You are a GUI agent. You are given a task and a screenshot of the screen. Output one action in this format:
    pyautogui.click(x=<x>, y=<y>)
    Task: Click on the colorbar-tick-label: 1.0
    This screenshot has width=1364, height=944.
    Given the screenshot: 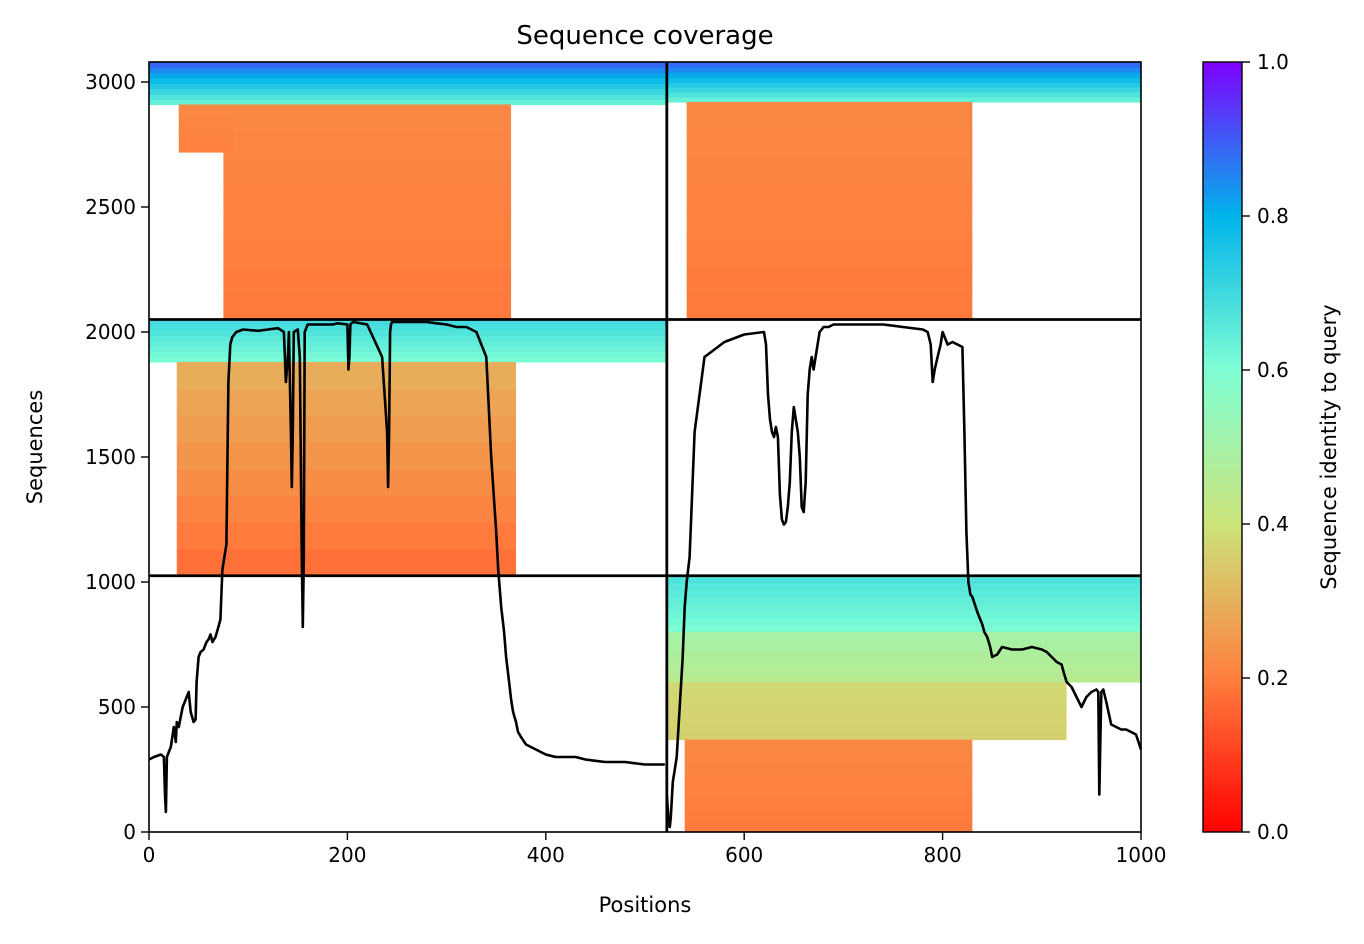 What is the action you would take?
    pyautogui.click(x=1273, y=62)
    